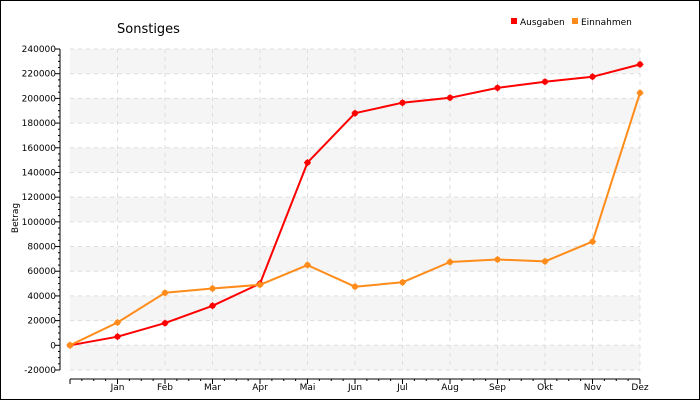 The width and height of the screenshot is (700, 400). Describe the element at coordinates (41, 297) in the screenshot. I see `y-tick-label: 40000` at that location.